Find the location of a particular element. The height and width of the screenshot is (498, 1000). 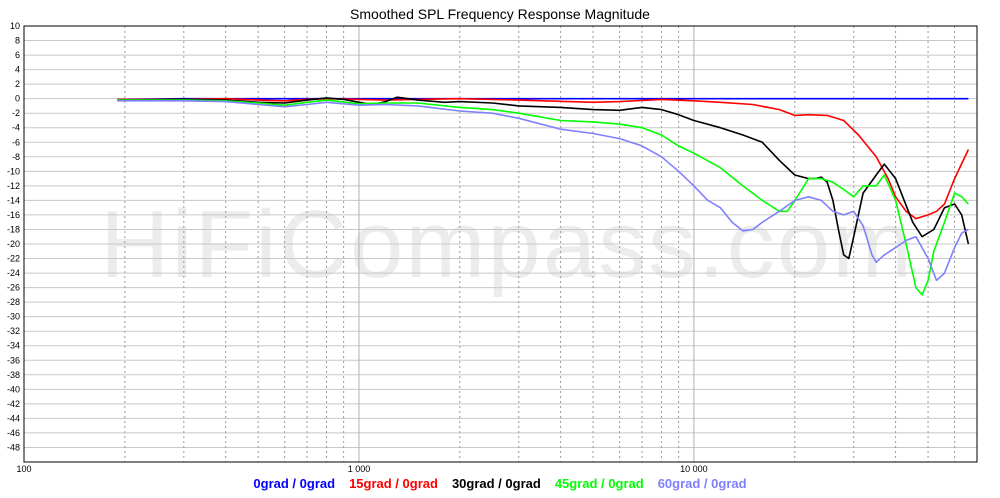

y-tick-label: -42 is located at coordinates (13, 404).